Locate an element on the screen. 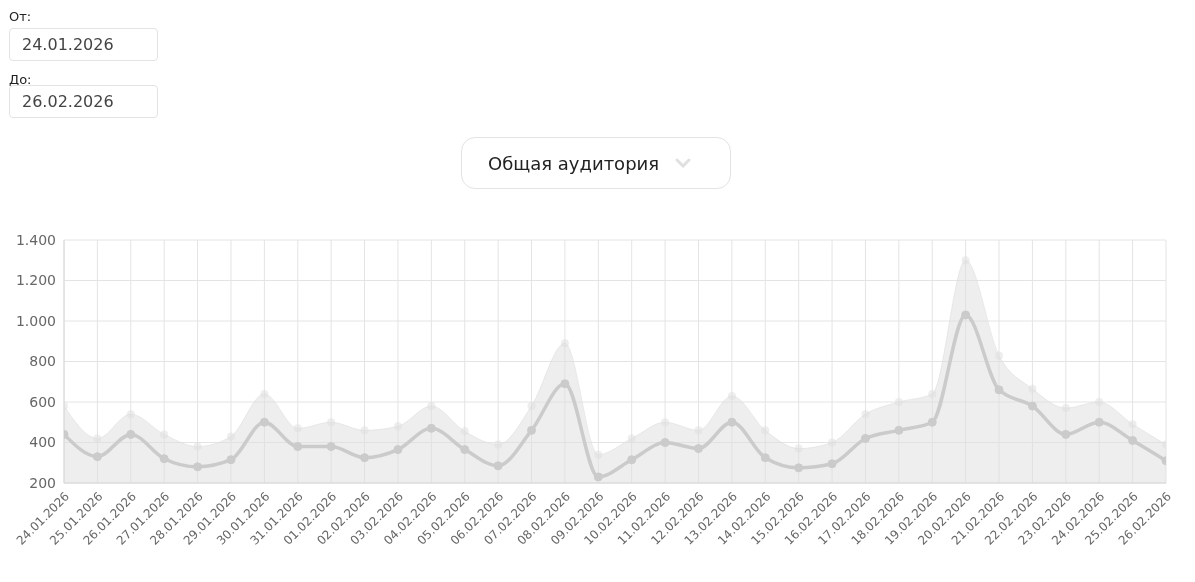 The image size is (1195, 582). y-tick-label: 1.000 is located at coordinates (35, 320).